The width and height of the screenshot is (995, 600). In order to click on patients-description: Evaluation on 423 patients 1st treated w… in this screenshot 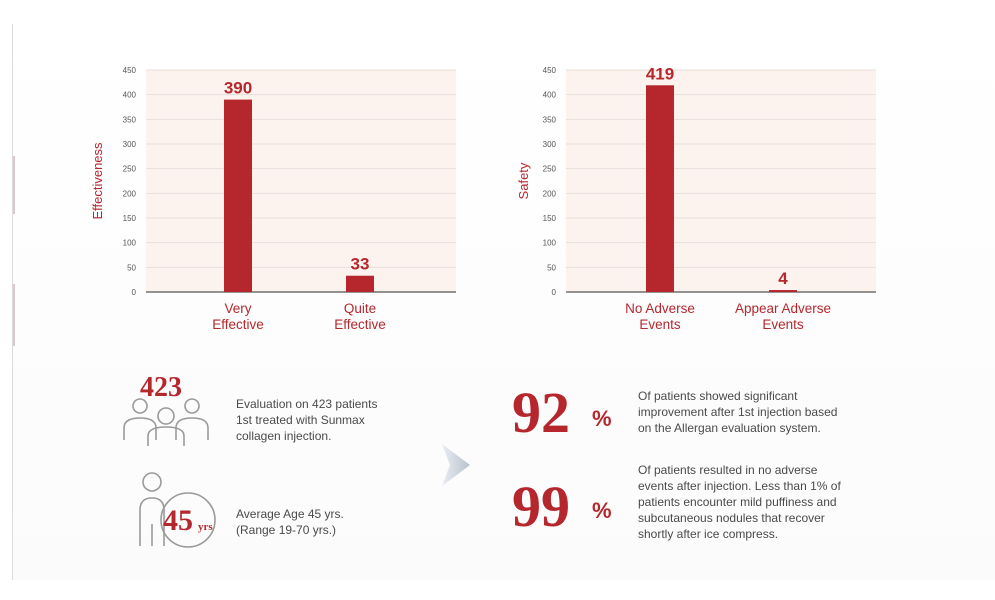, I will do `click(336, 420)`.